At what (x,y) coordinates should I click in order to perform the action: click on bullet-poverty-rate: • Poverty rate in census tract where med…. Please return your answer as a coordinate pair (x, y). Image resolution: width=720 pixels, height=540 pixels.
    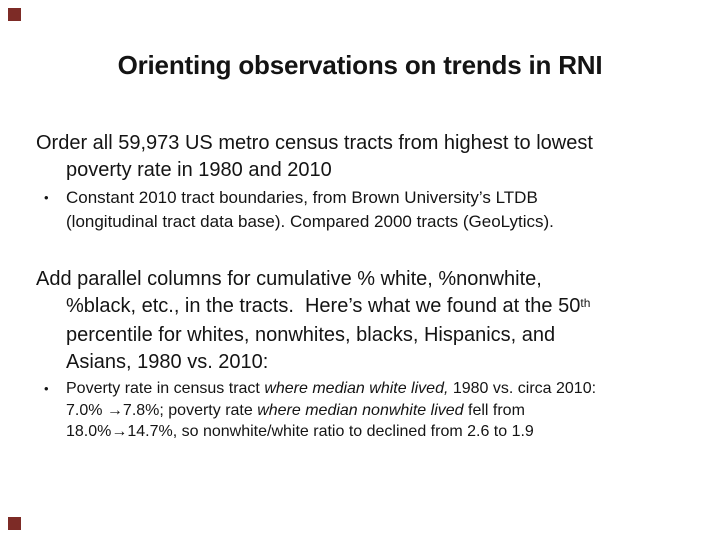
    Looking at the image, I should click on (320, 410).